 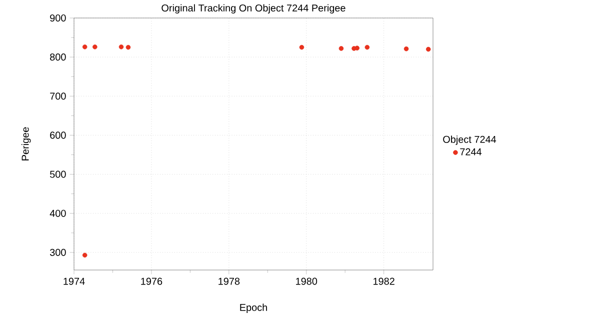 I want to click on legend-label: 7244, so click(x=471, y=152).